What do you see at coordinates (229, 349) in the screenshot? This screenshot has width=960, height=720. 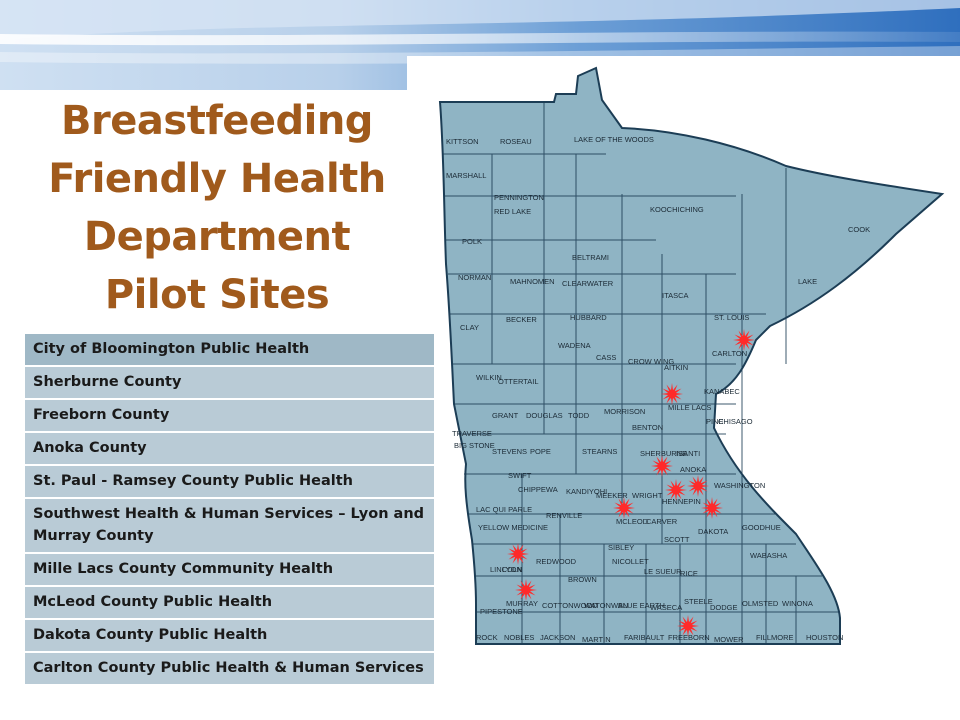 I see `table-row: City of Bloomington Public Health` at bounding box center [229, 349].